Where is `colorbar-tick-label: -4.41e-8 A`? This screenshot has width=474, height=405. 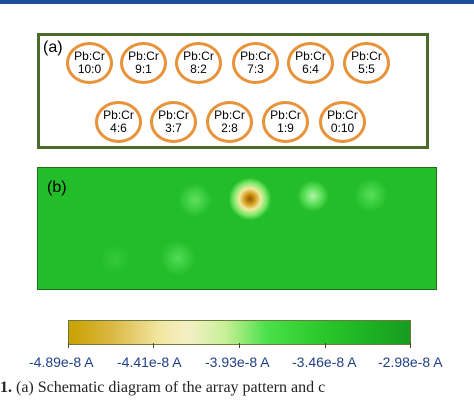 colorbar-tick-label: -4.41e-8 A is located at coordinates (149, 362).